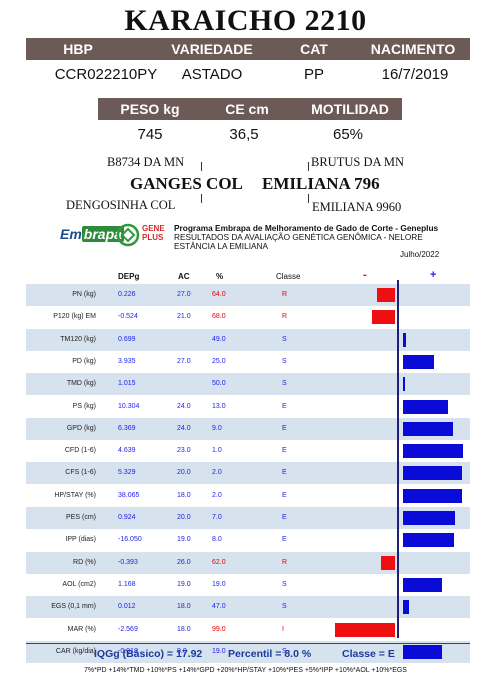  What do you see at coordinates (81, 517) in the screenshot?
I see `trait-label: PES (cm)` at bounding box center [81, 517].